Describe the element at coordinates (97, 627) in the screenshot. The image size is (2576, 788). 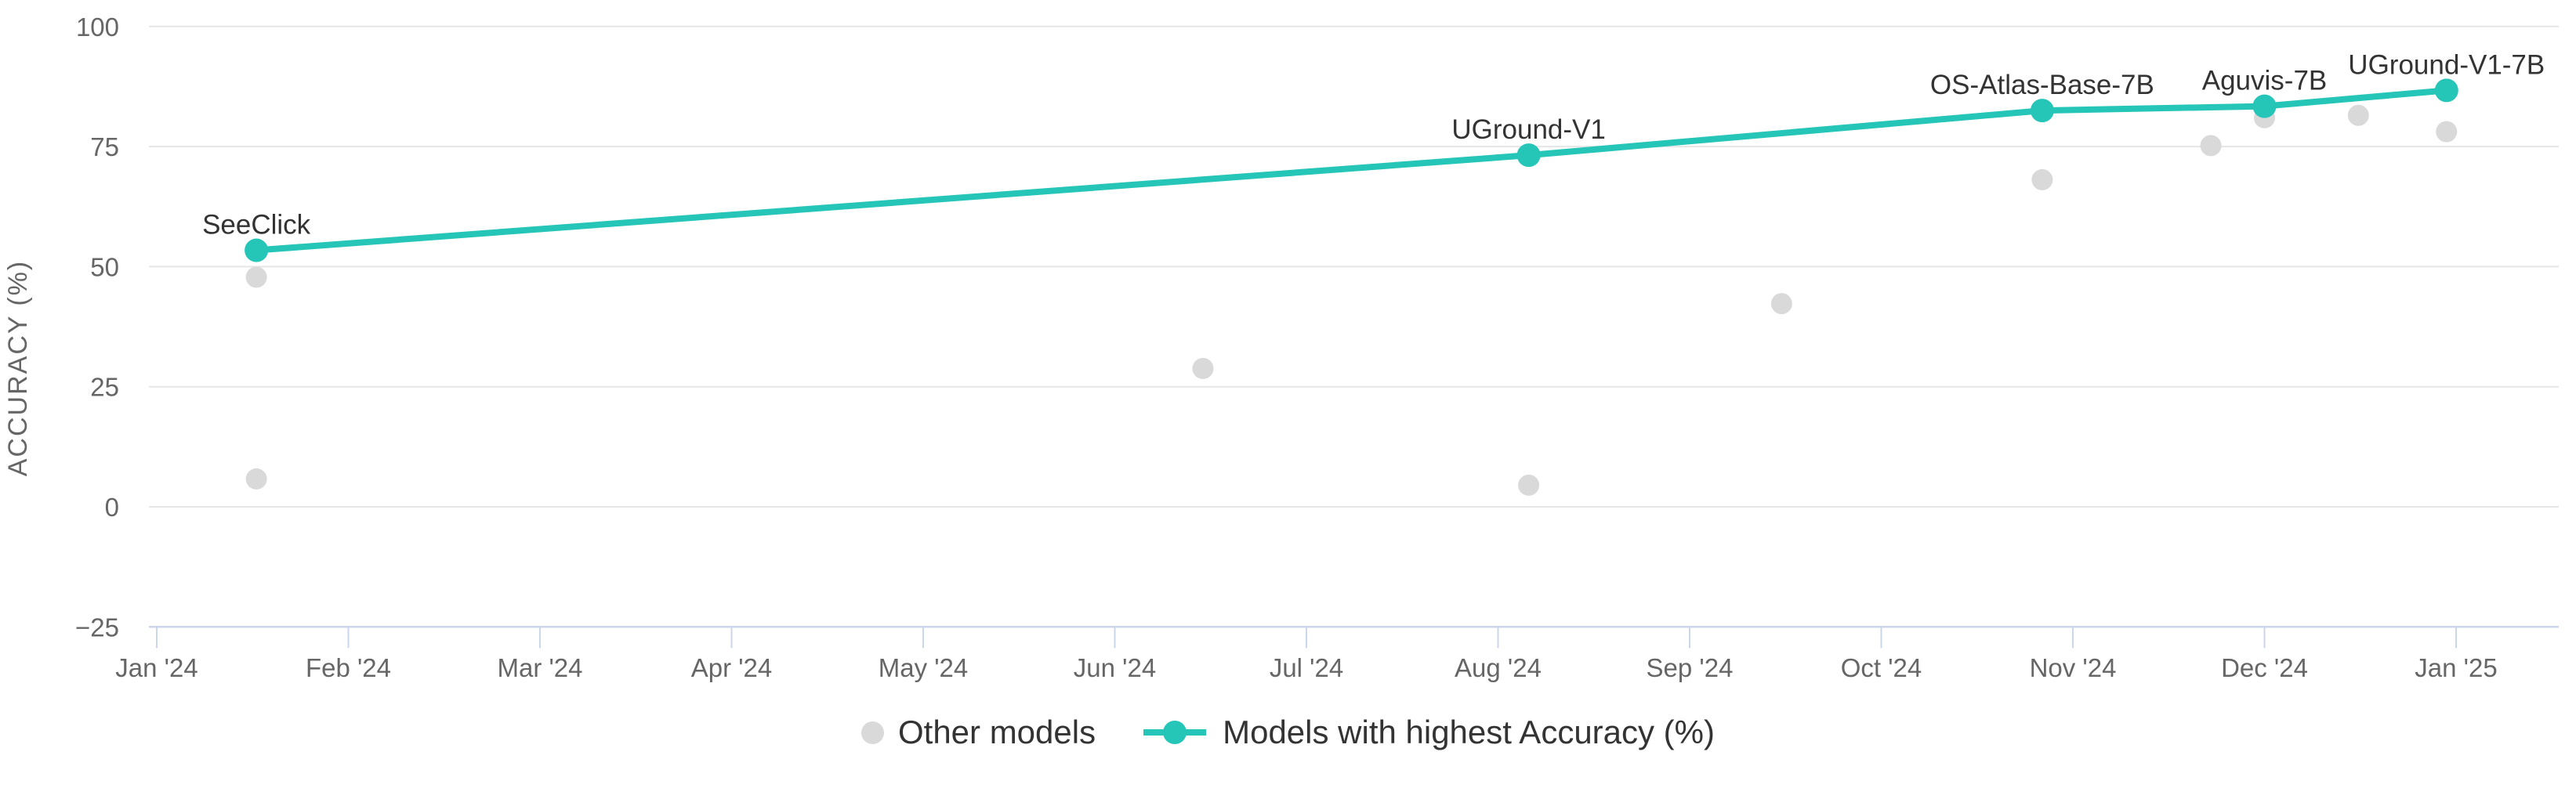
I see `y-tick-label--25: −25` at that location.